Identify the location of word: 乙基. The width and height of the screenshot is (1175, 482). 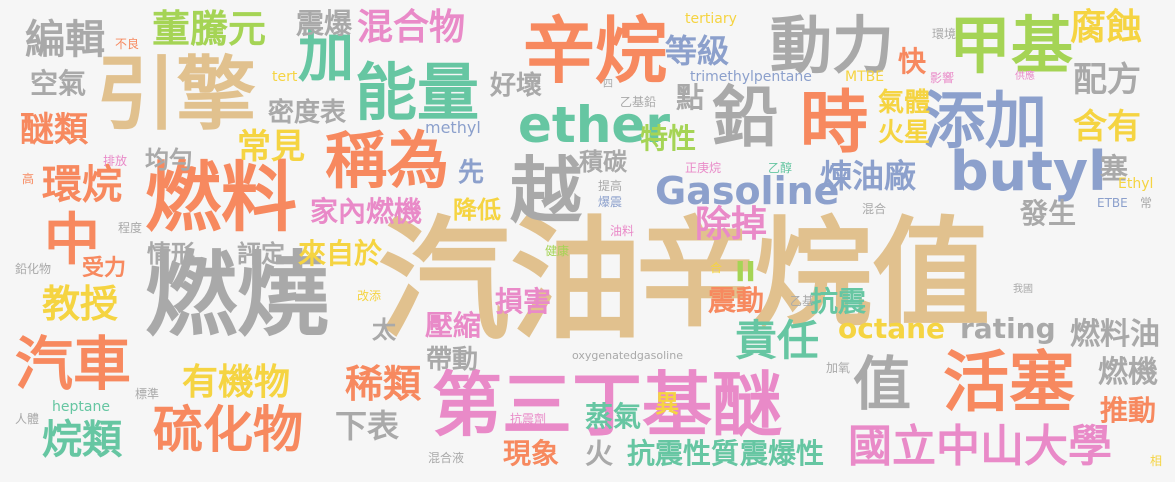
(802, 301).